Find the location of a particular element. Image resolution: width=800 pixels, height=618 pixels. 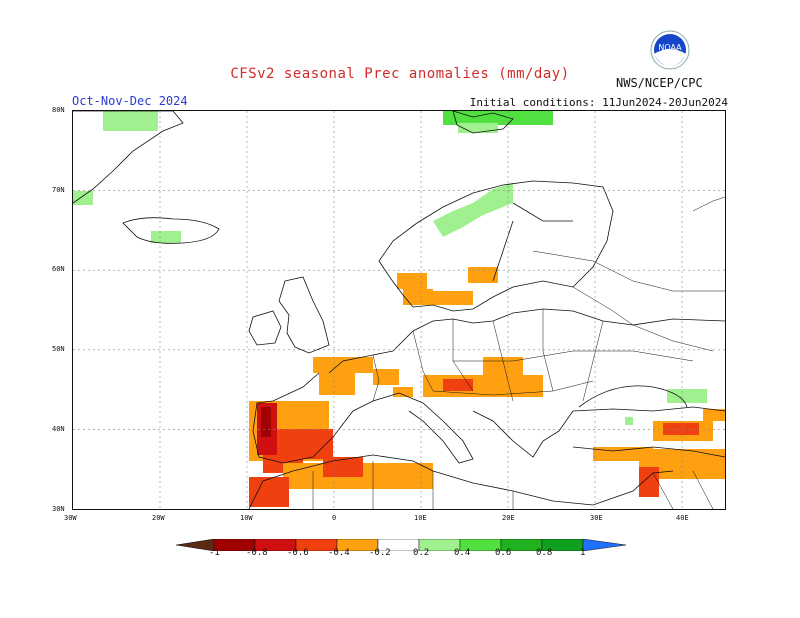

organization-label: NWS/NCEP/CPC is located at coordinates (659, 83).